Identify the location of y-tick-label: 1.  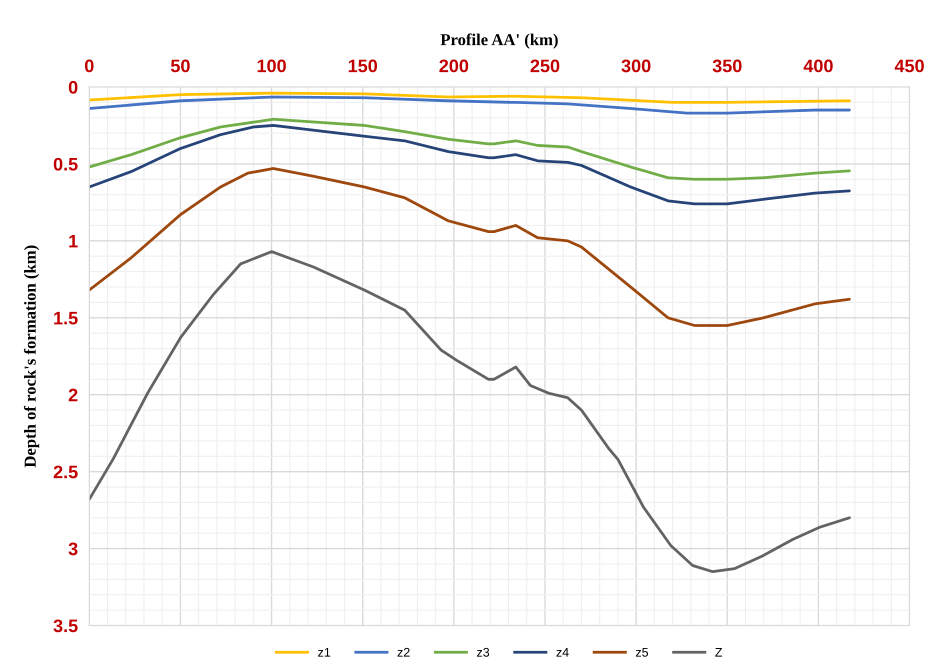
(73, 241).